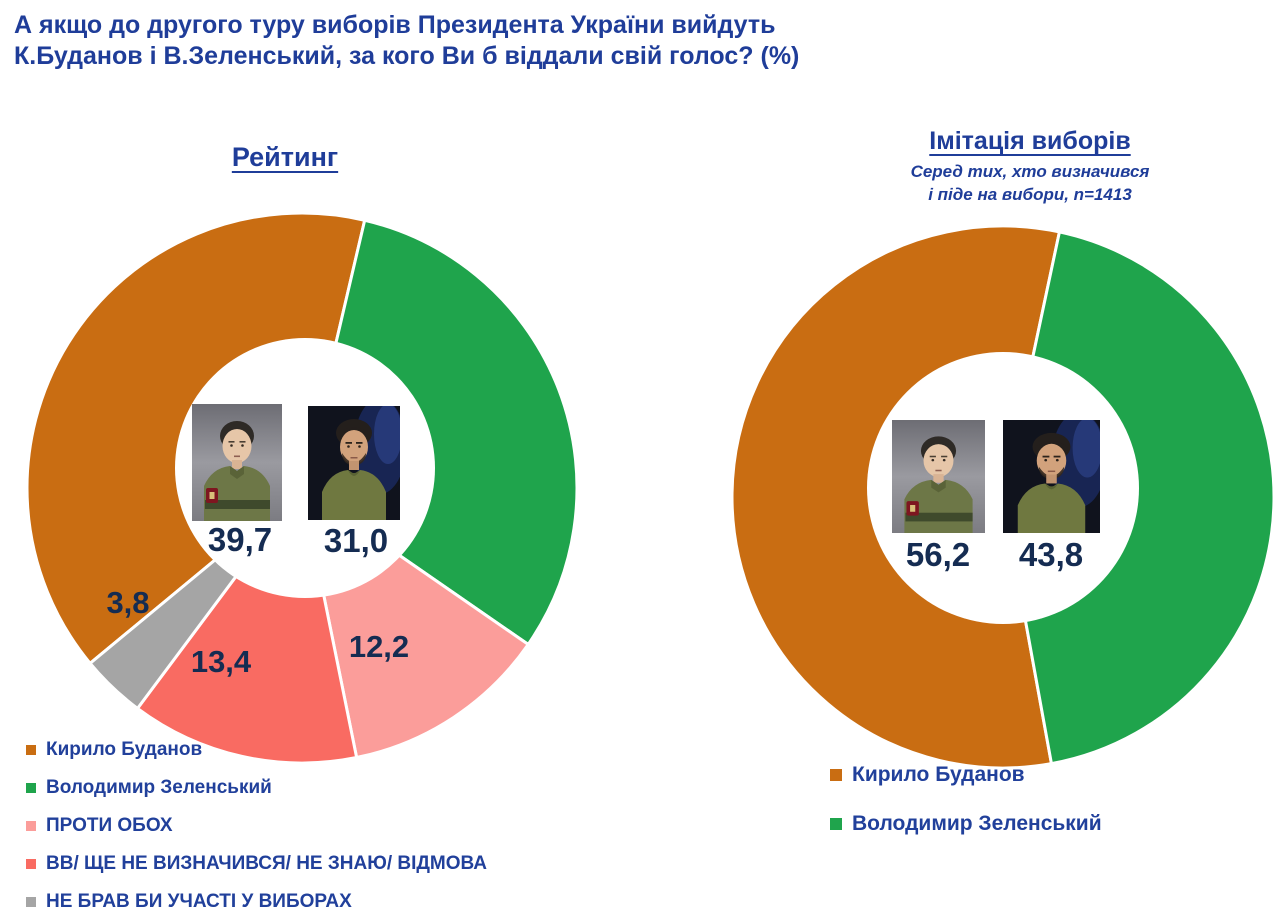 Image resolution: width=1280 pixels, height=922 pixels. Describe the element at coordinates (285, 157) in the screenshot. I see `left-chart-title: Рейтинг` at that location.